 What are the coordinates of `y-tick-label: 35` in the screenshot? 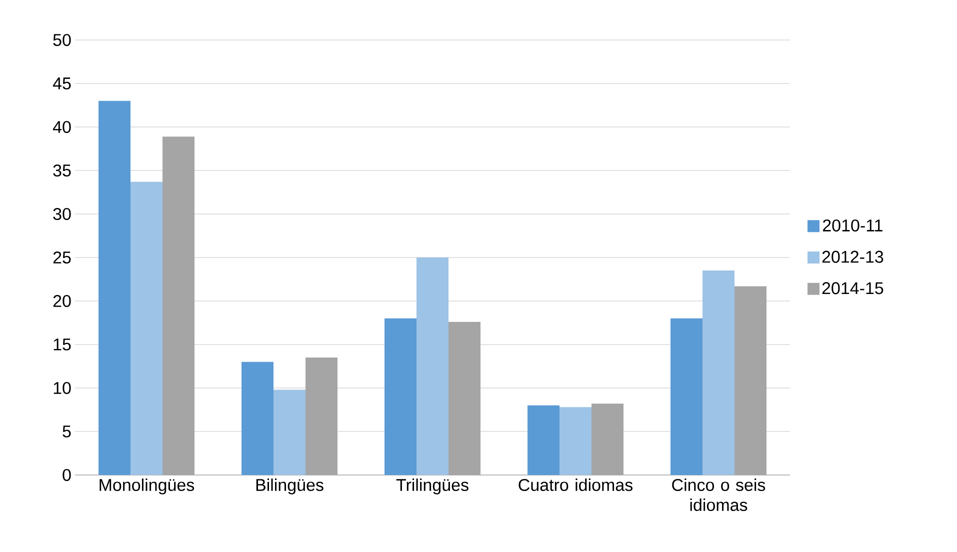 It's located at (62, 170).